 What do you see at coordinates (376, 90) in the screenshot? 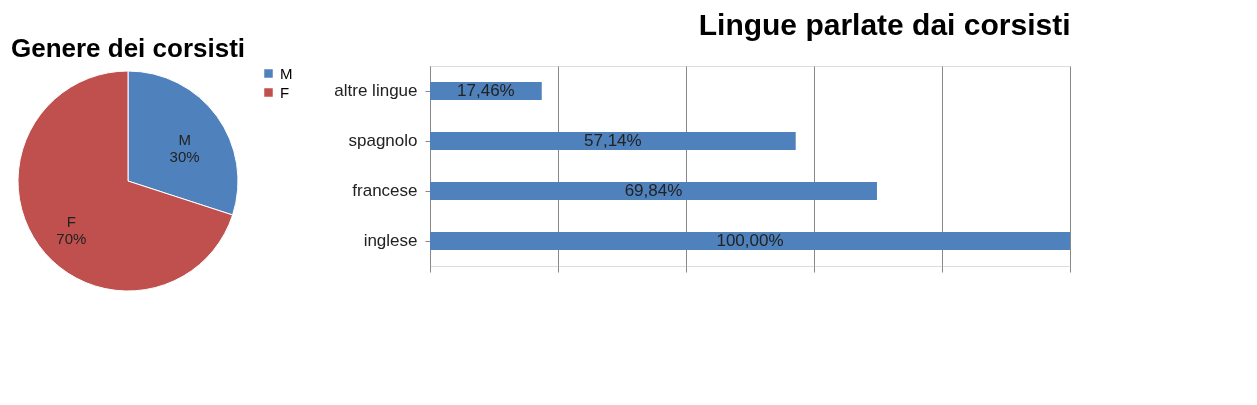
I see `y-tick-label: altre lingue` at bounding box center [376, 90].